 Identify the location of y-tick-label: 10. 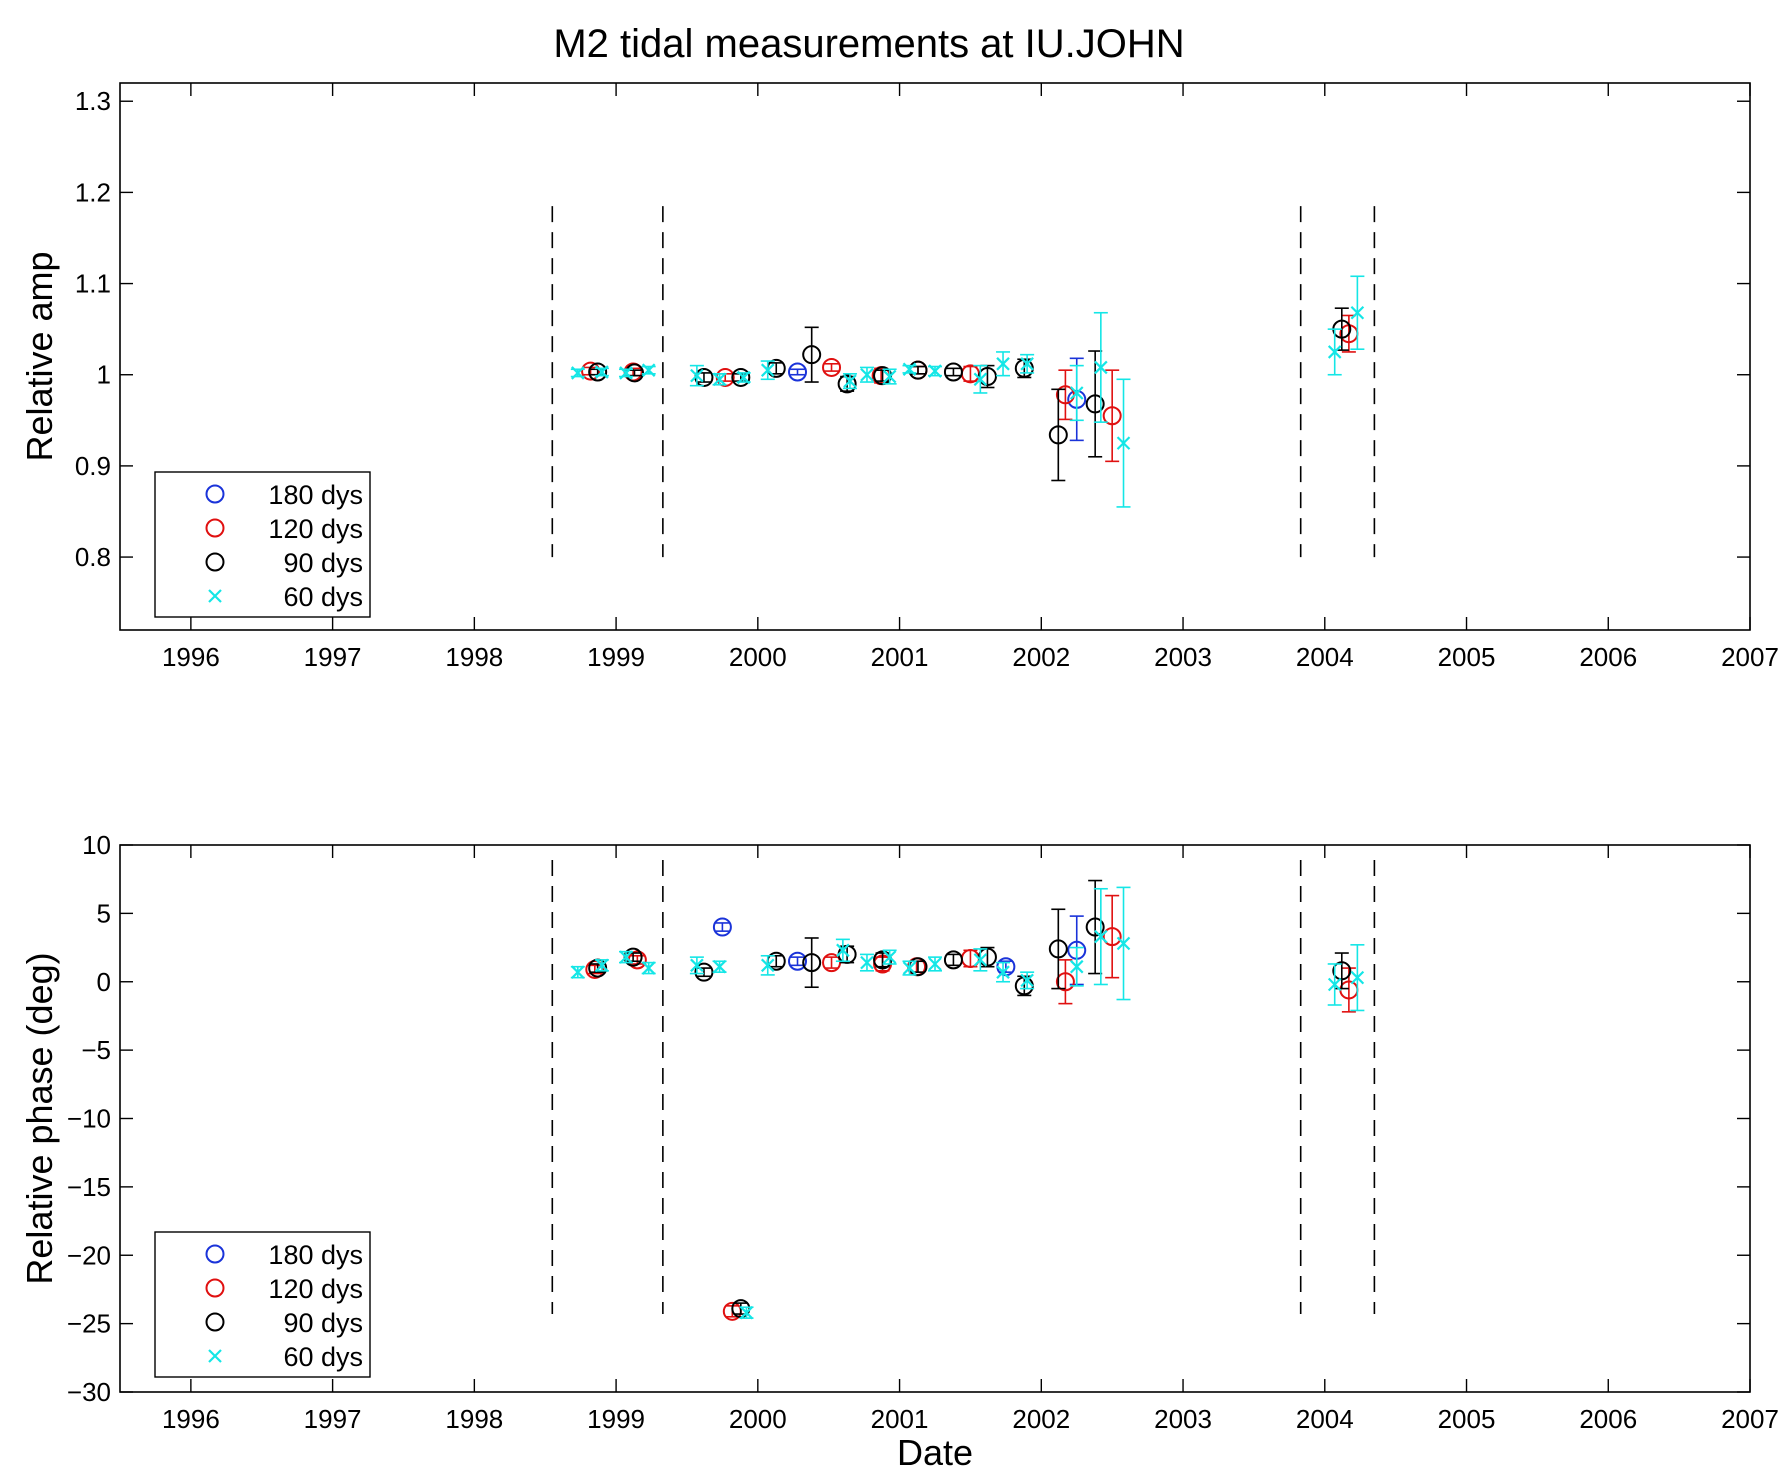
(96, 845).